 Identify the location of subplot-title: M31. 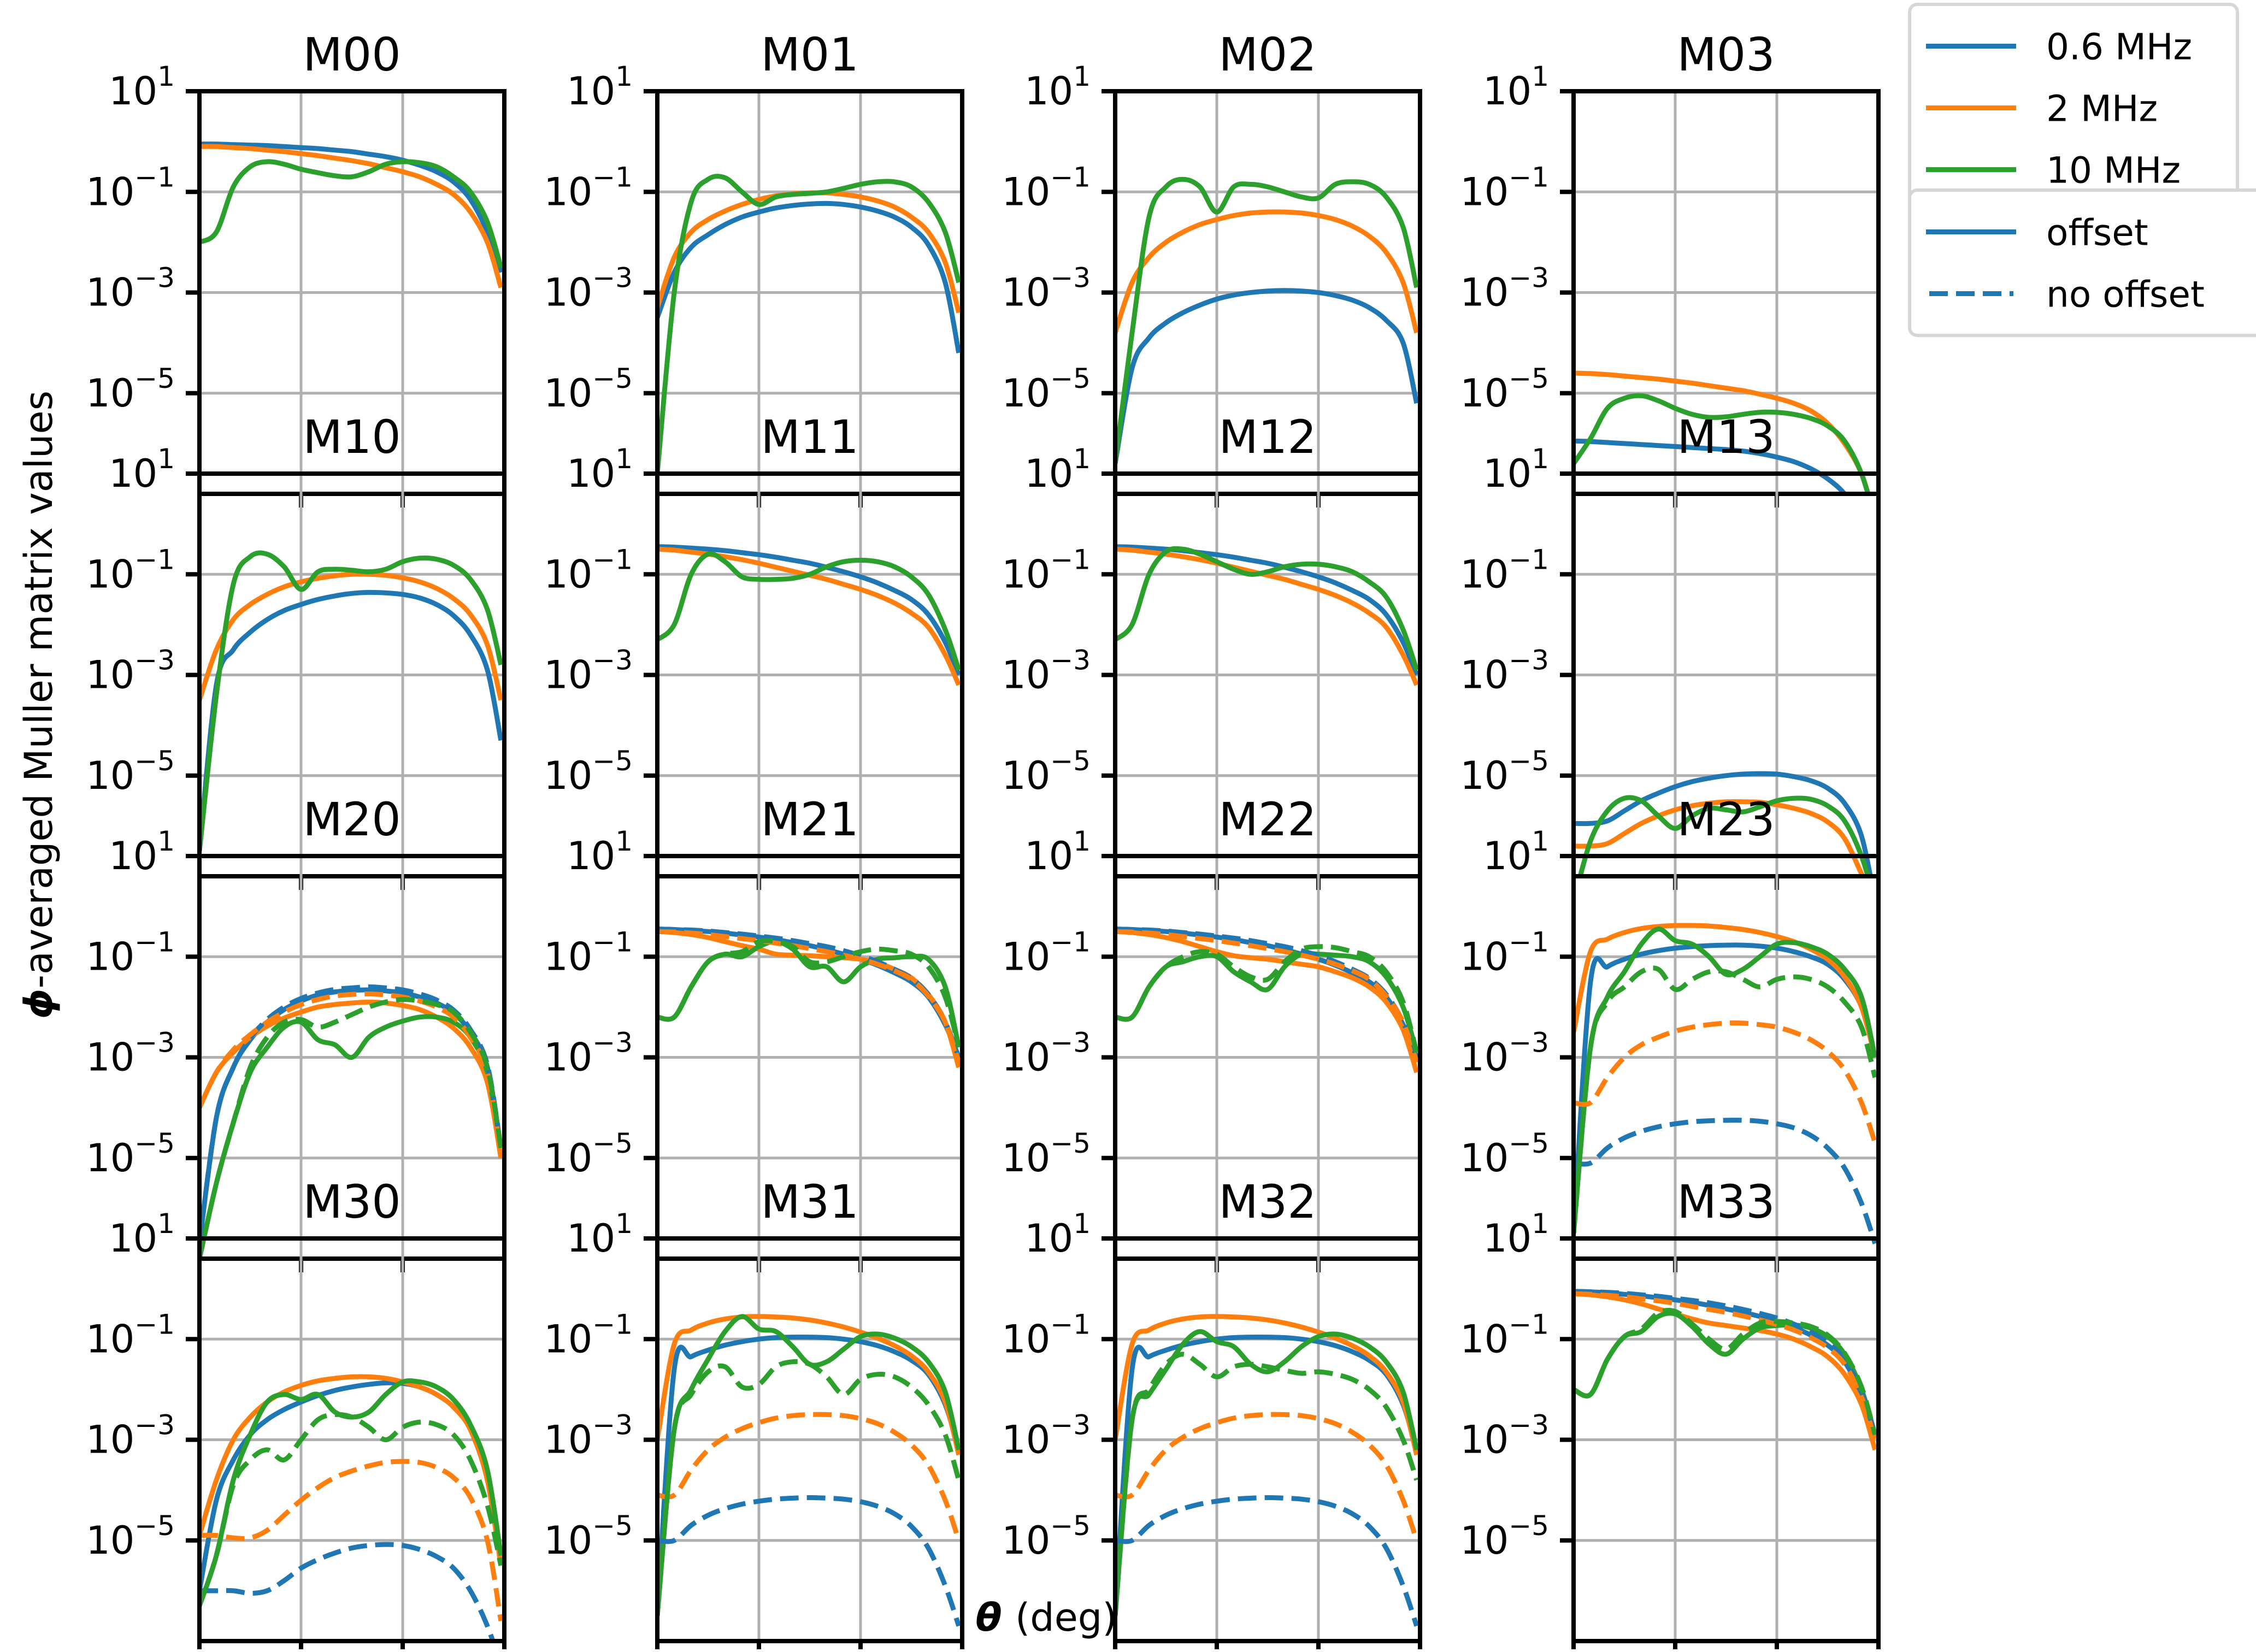
(809, 1202).